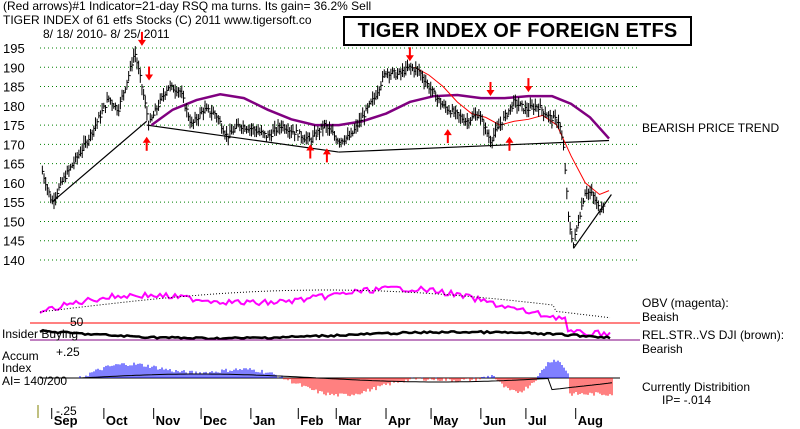 The image size is (800, 429). What do you see at coordinates (14, 125) in the screenshot?
I see `y-tick-175: 175` at bounding box center [14, 125].